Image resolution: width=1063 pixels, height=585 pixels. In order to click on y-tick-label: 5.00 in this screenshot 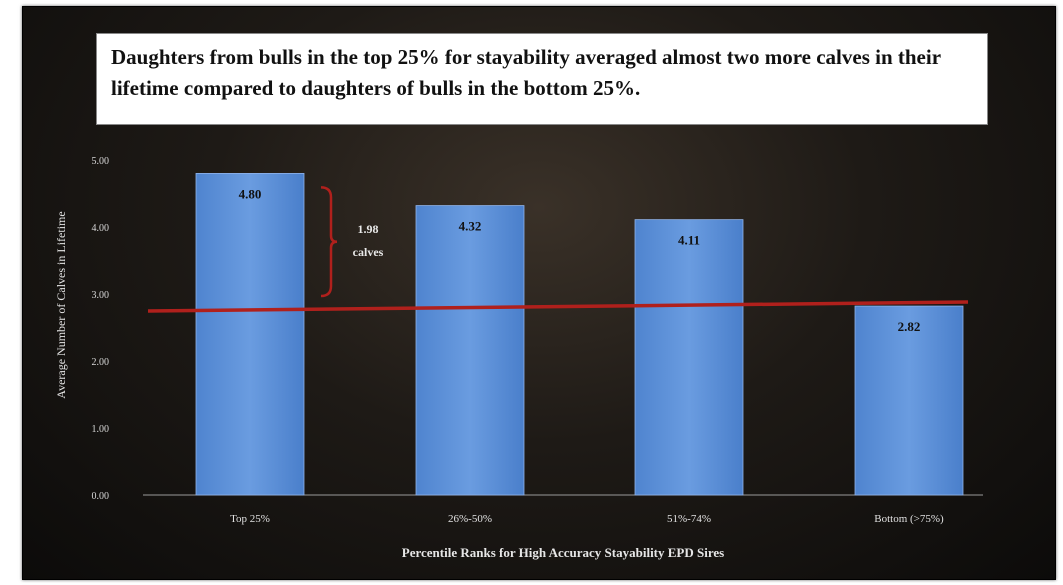, I will do `click(101, 161)`.